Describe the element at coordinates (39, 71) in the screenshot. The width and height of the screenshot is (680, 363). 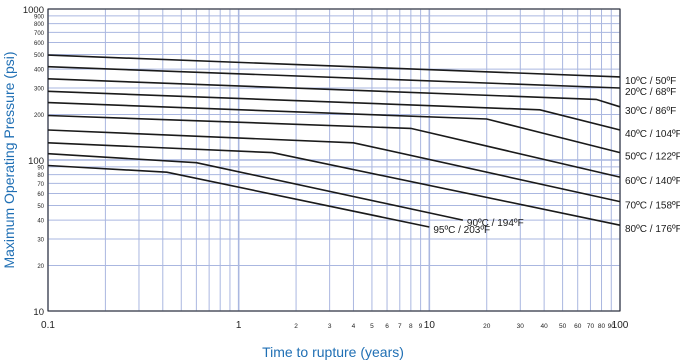
I see `y-tick-label: 400` at that location.